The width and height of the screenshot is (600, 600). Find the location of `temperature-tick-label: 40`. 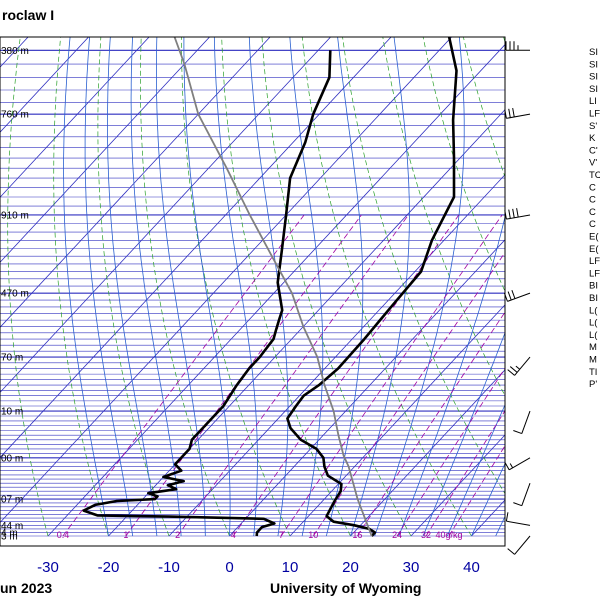

temperature-tick-label: 40 is located at coordinates (471, 567).